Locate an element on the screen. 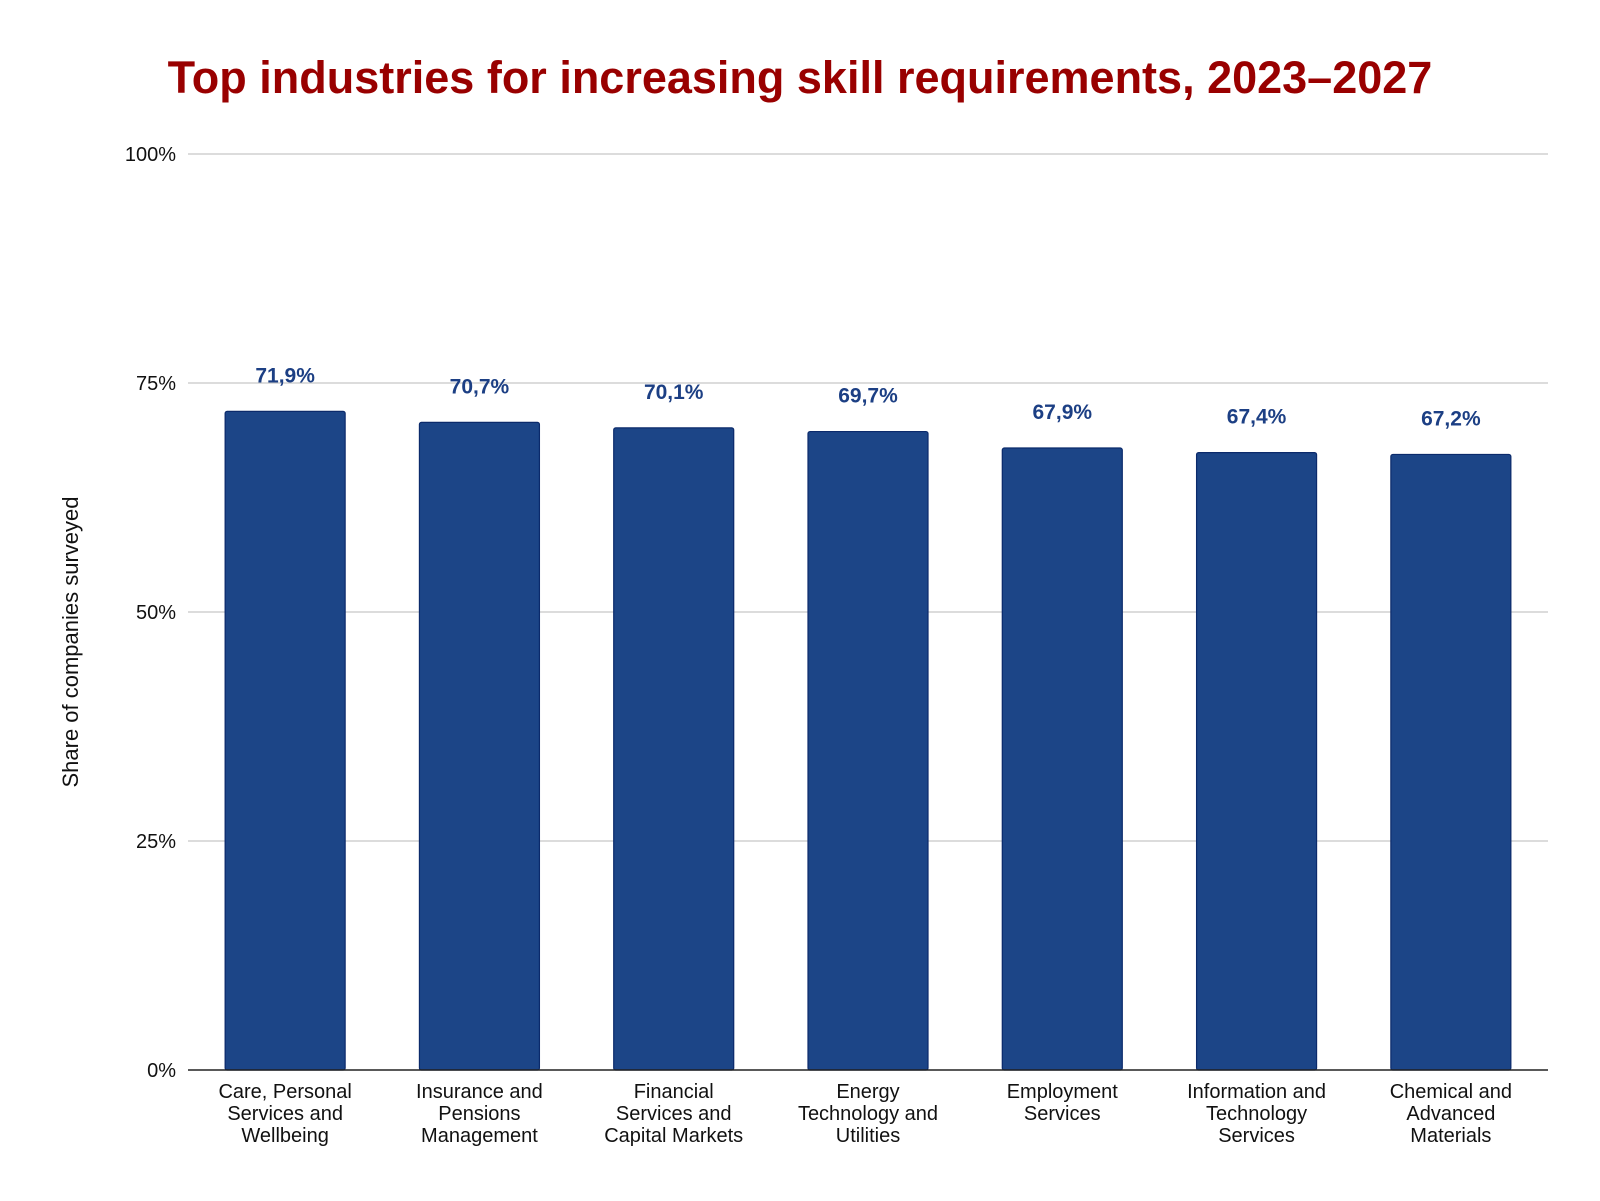  y-tick-label: 100% is located at coordinates (150, 155).